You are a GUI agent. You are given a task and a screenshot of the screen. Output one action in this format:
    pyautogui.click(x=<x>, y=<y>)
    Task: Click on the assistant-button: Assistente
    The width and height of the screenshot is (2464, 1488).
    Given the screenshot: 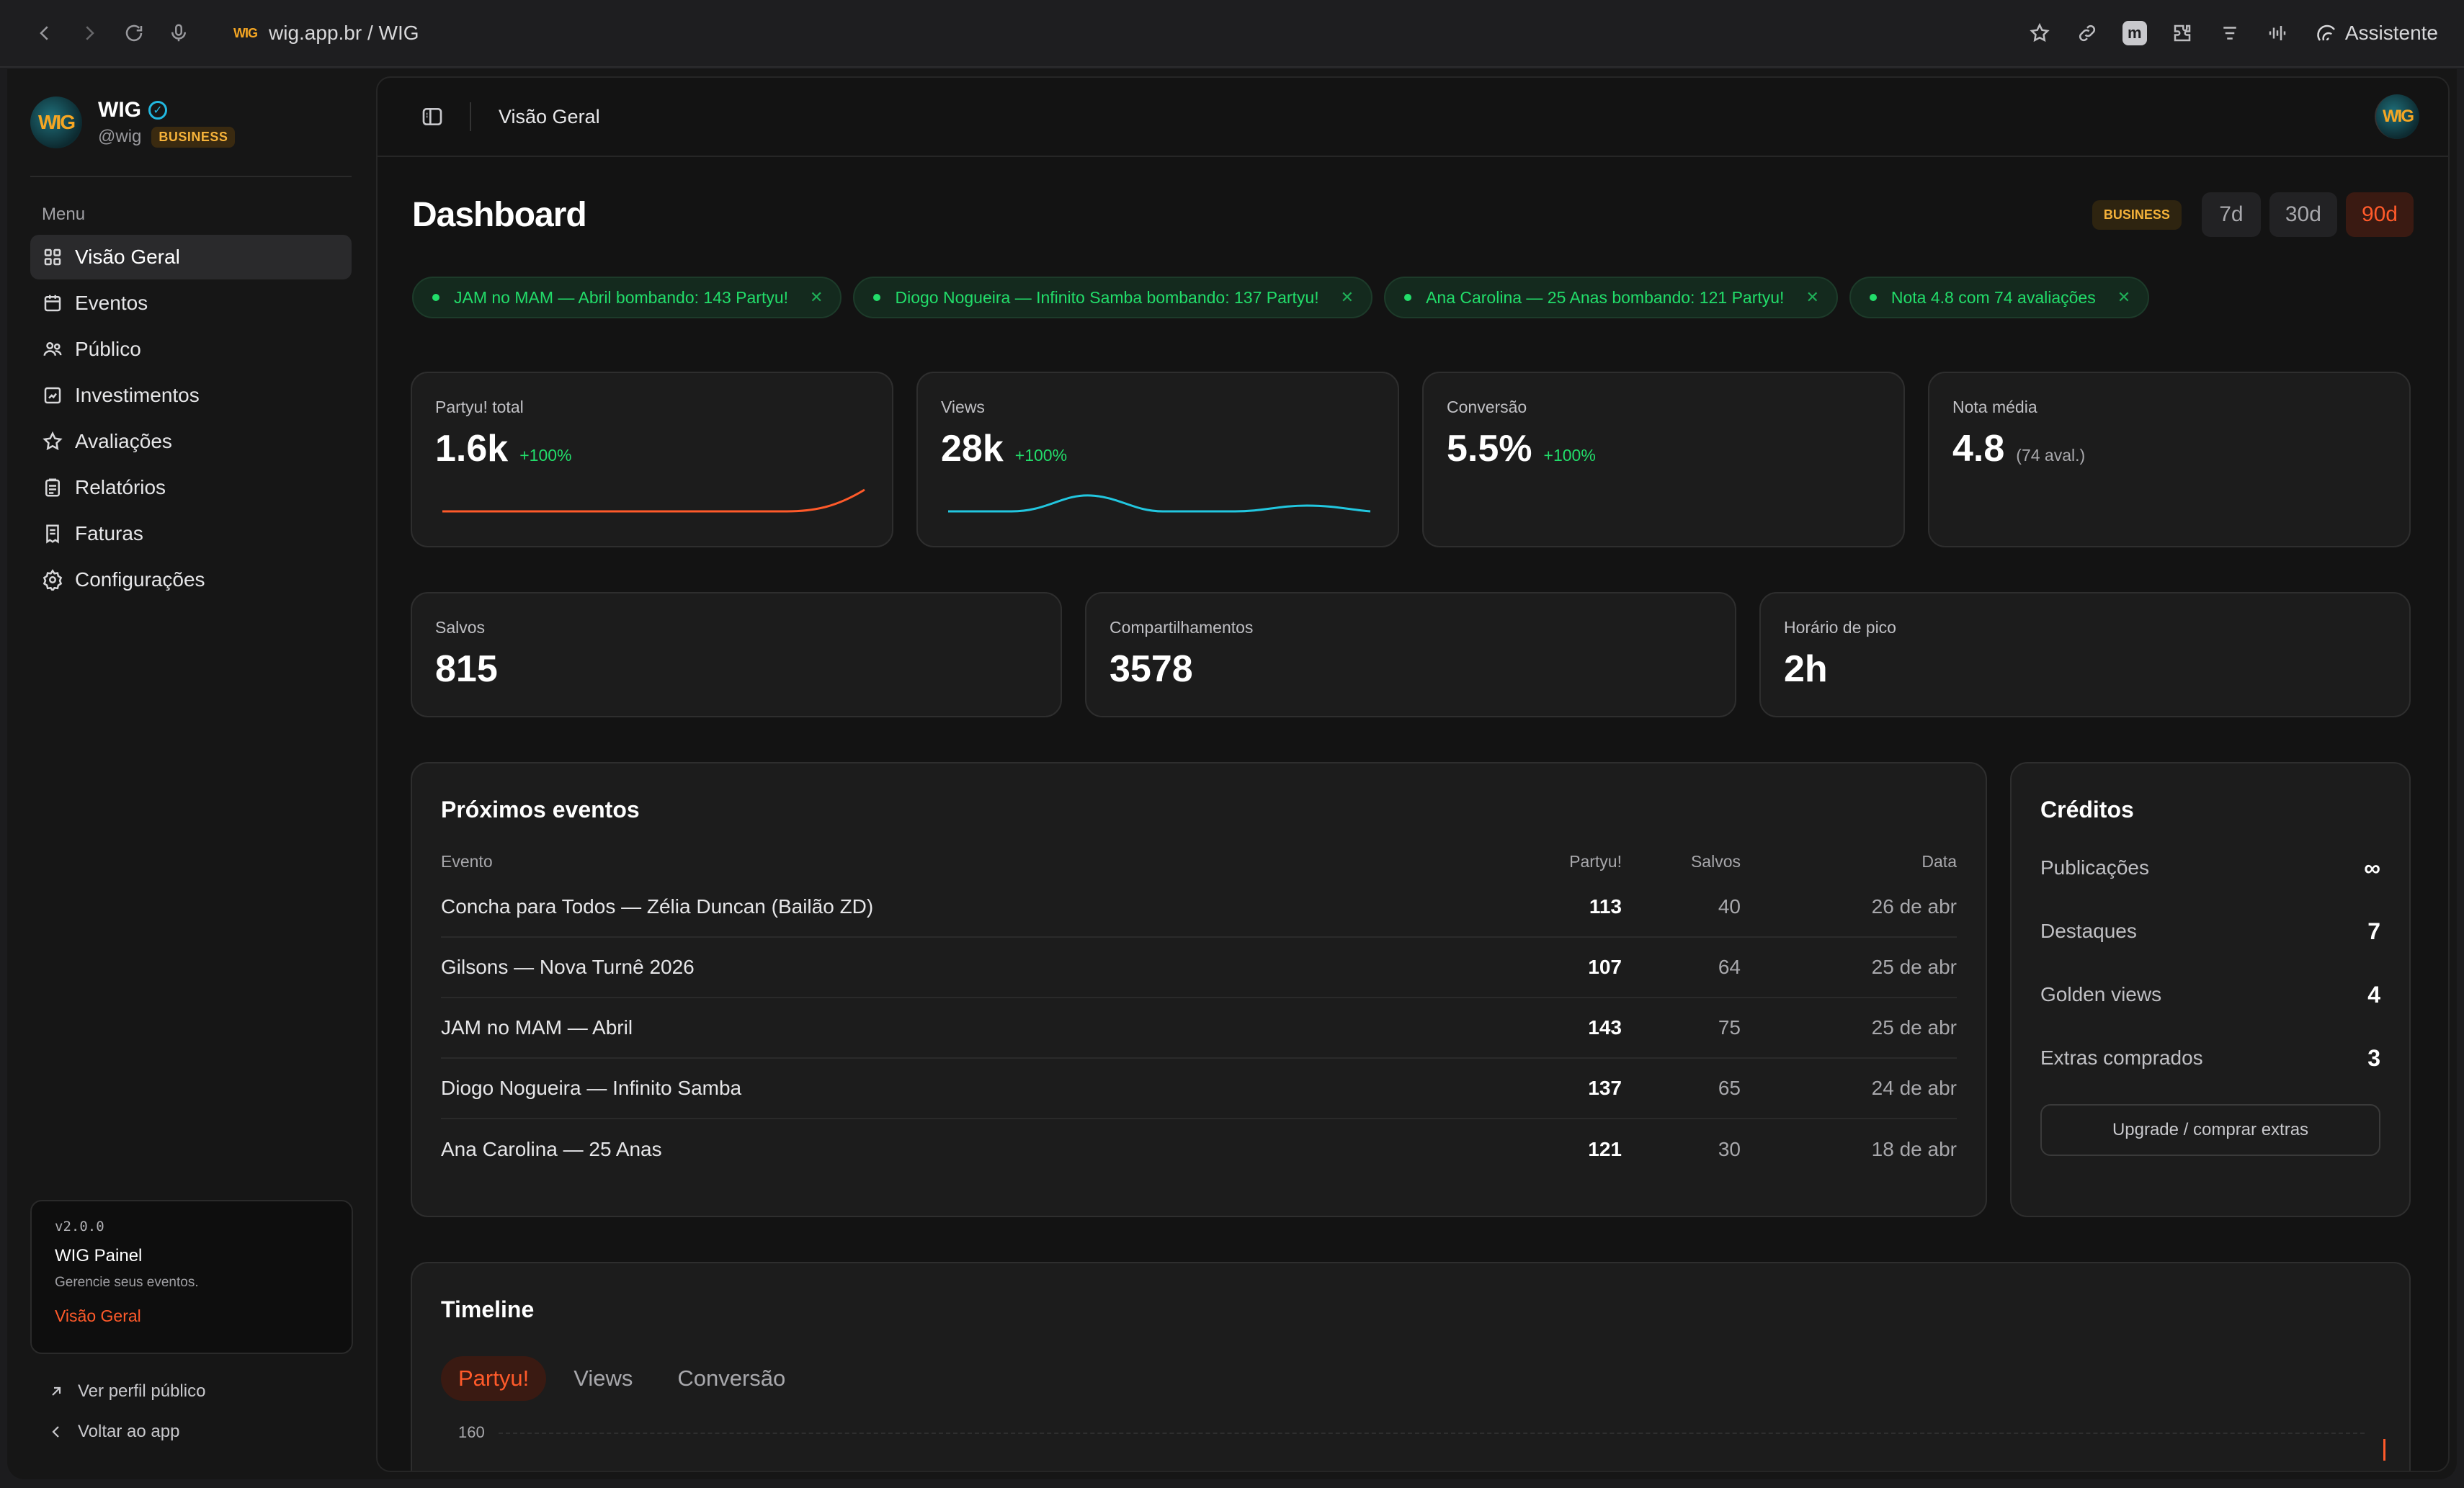 What is the action you would take?
    pyautogui.click(x=2377, y=33)
    